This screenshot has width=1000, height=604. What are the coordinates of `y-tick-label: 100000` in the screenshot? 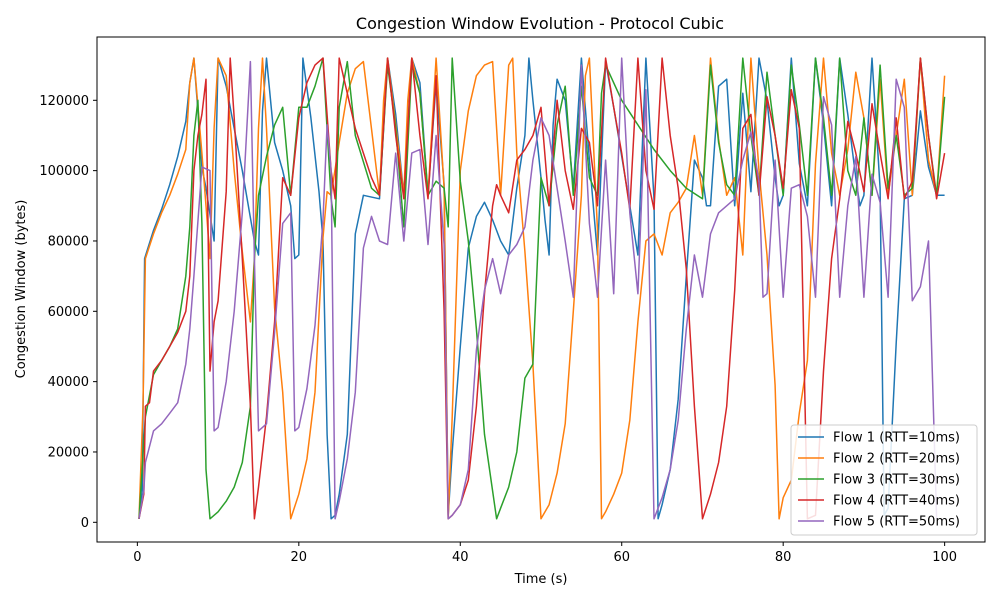 It's located at (64, 171).